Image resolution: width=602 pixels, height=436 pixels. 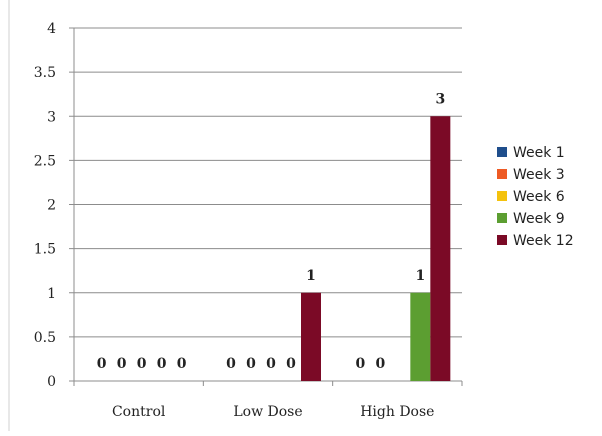 What do you see at coordinates (539, 175) in the screenshot?
I see `legend-label: Week 3` at bounding box center [539, 175].